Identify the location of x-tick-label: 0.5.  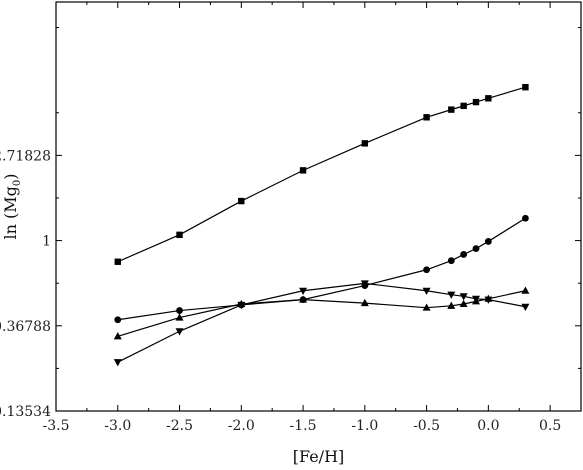
(550, 426).